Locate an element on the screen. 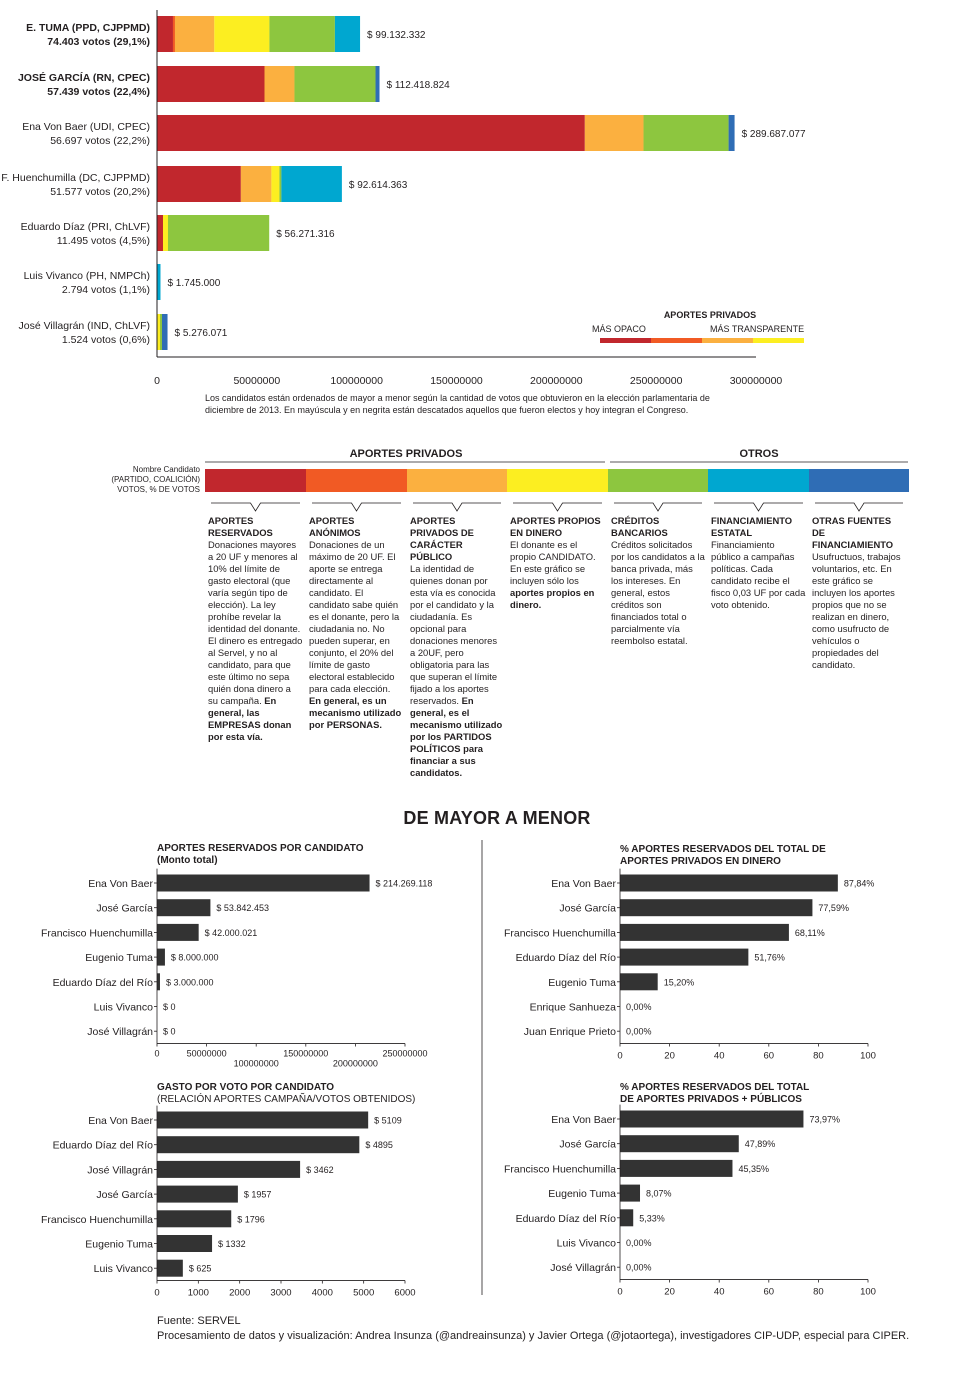 The image size is (960, 1374). chart3-category-5: Eugenio Tuma is located at coordinates (119, 1245).